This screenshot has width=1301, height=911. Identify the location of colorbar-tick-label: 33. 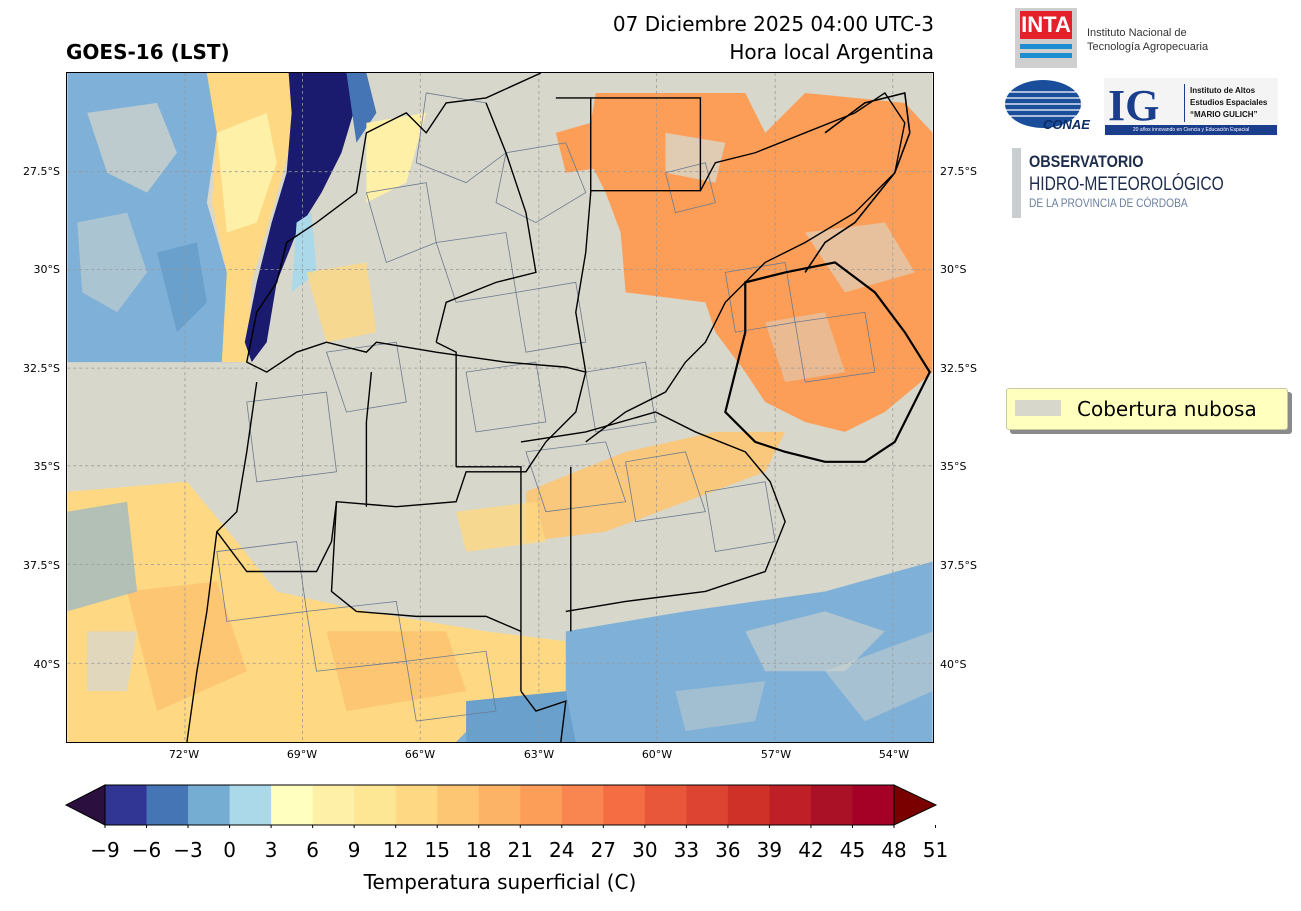
(686, 850).